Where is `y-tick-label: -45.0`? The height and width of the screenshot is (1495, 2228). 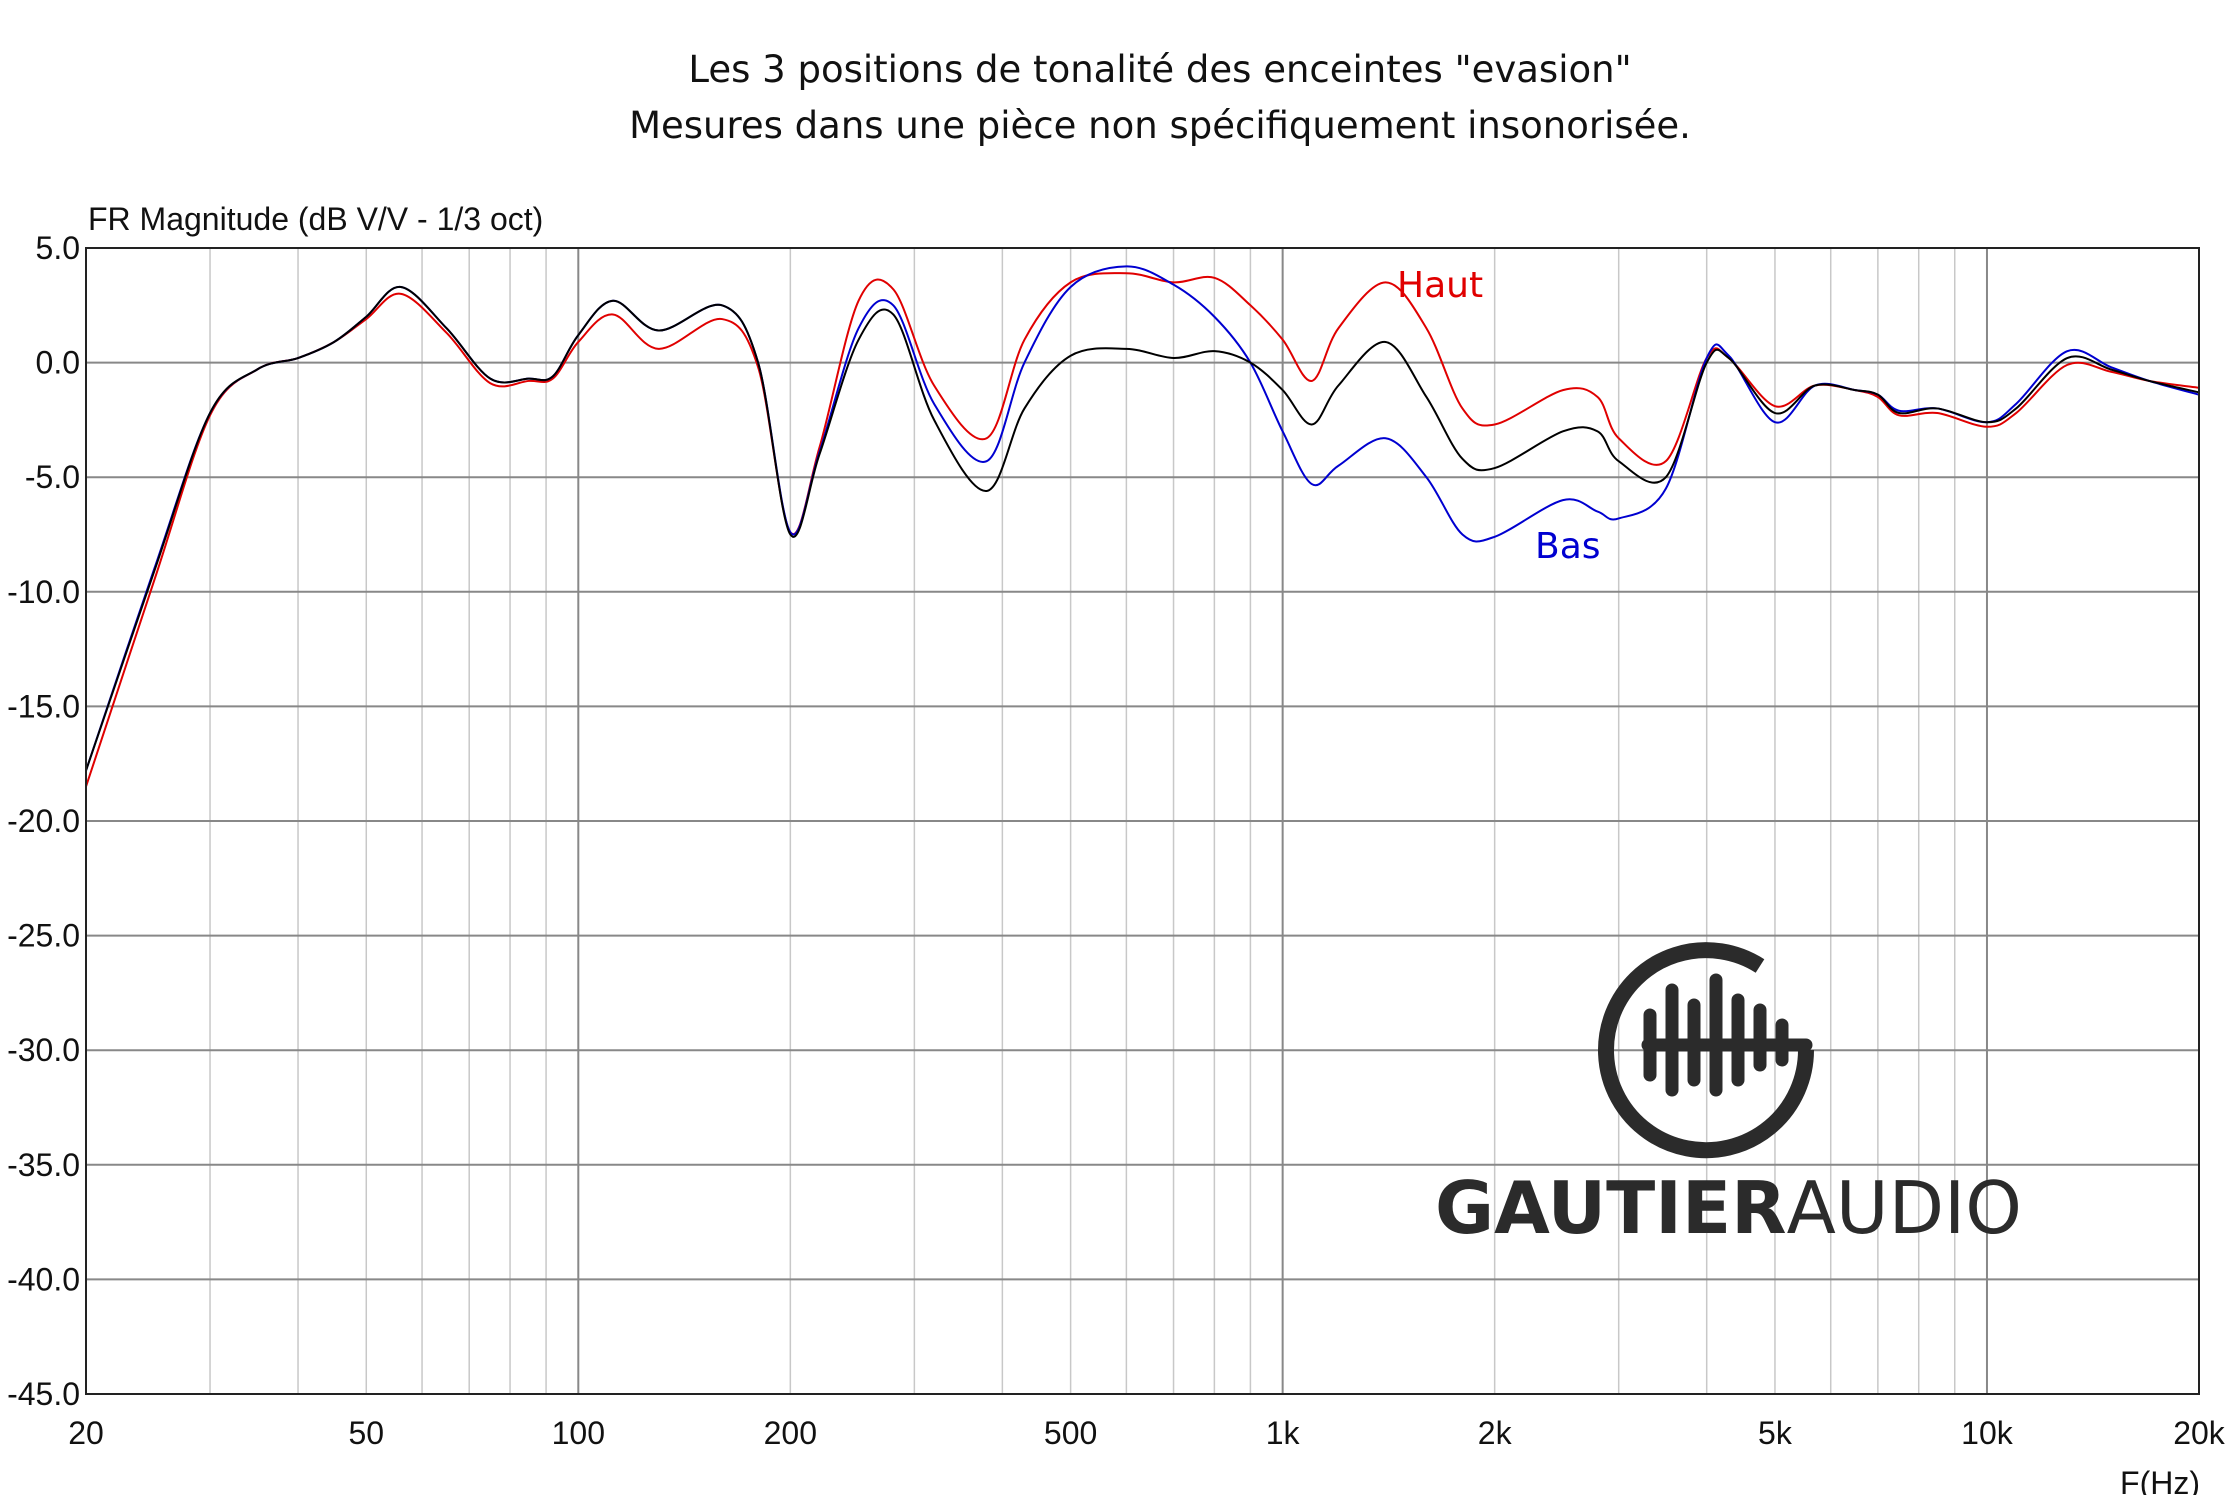
y-tick-label: -45.0 is located at coordinates (43, 1394).